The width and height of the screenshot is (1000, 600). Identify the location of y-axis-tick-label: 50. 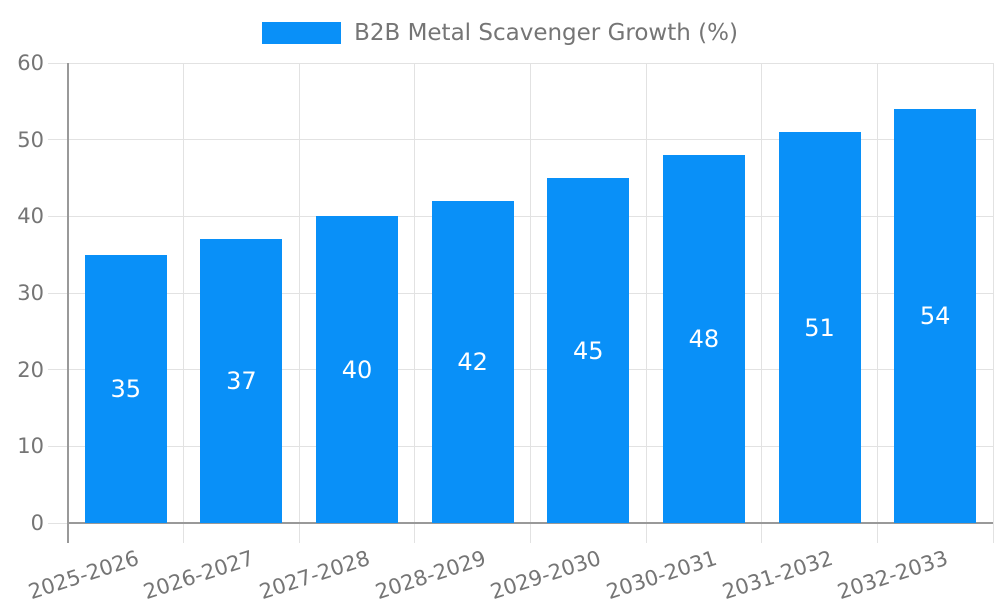
(30, 139).